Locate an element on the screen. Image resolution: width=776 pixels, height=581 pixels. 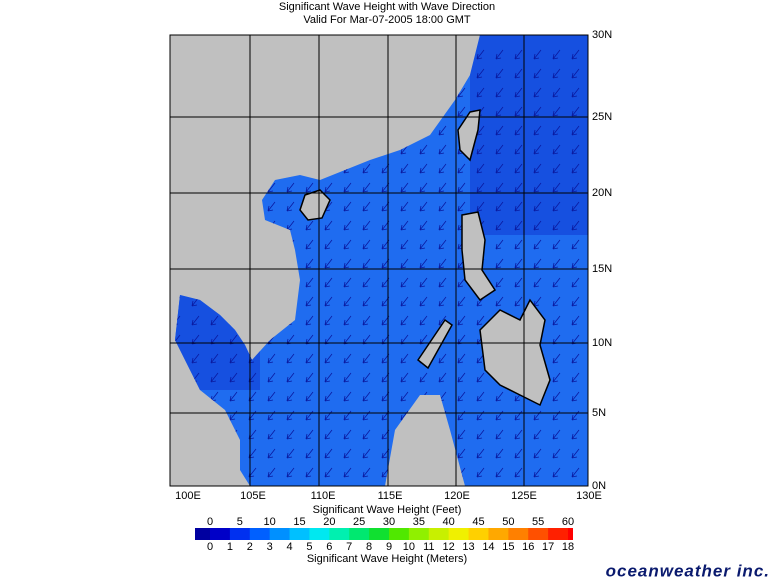
meters-tick: 14 is located at coordinates (488, 547).